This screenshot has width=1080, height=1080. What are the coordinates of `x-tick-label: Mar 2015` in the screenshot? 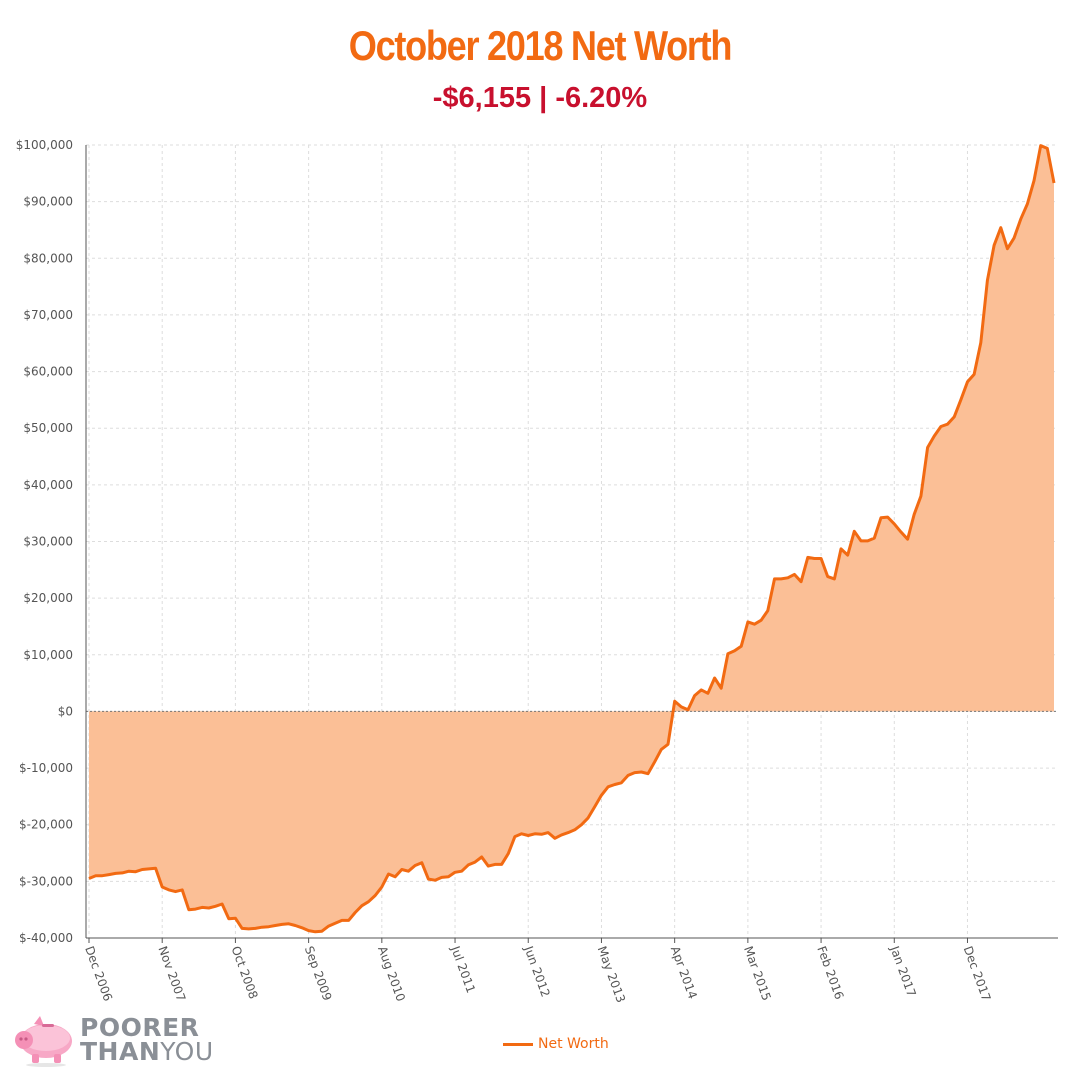 It's located at (757, 973).